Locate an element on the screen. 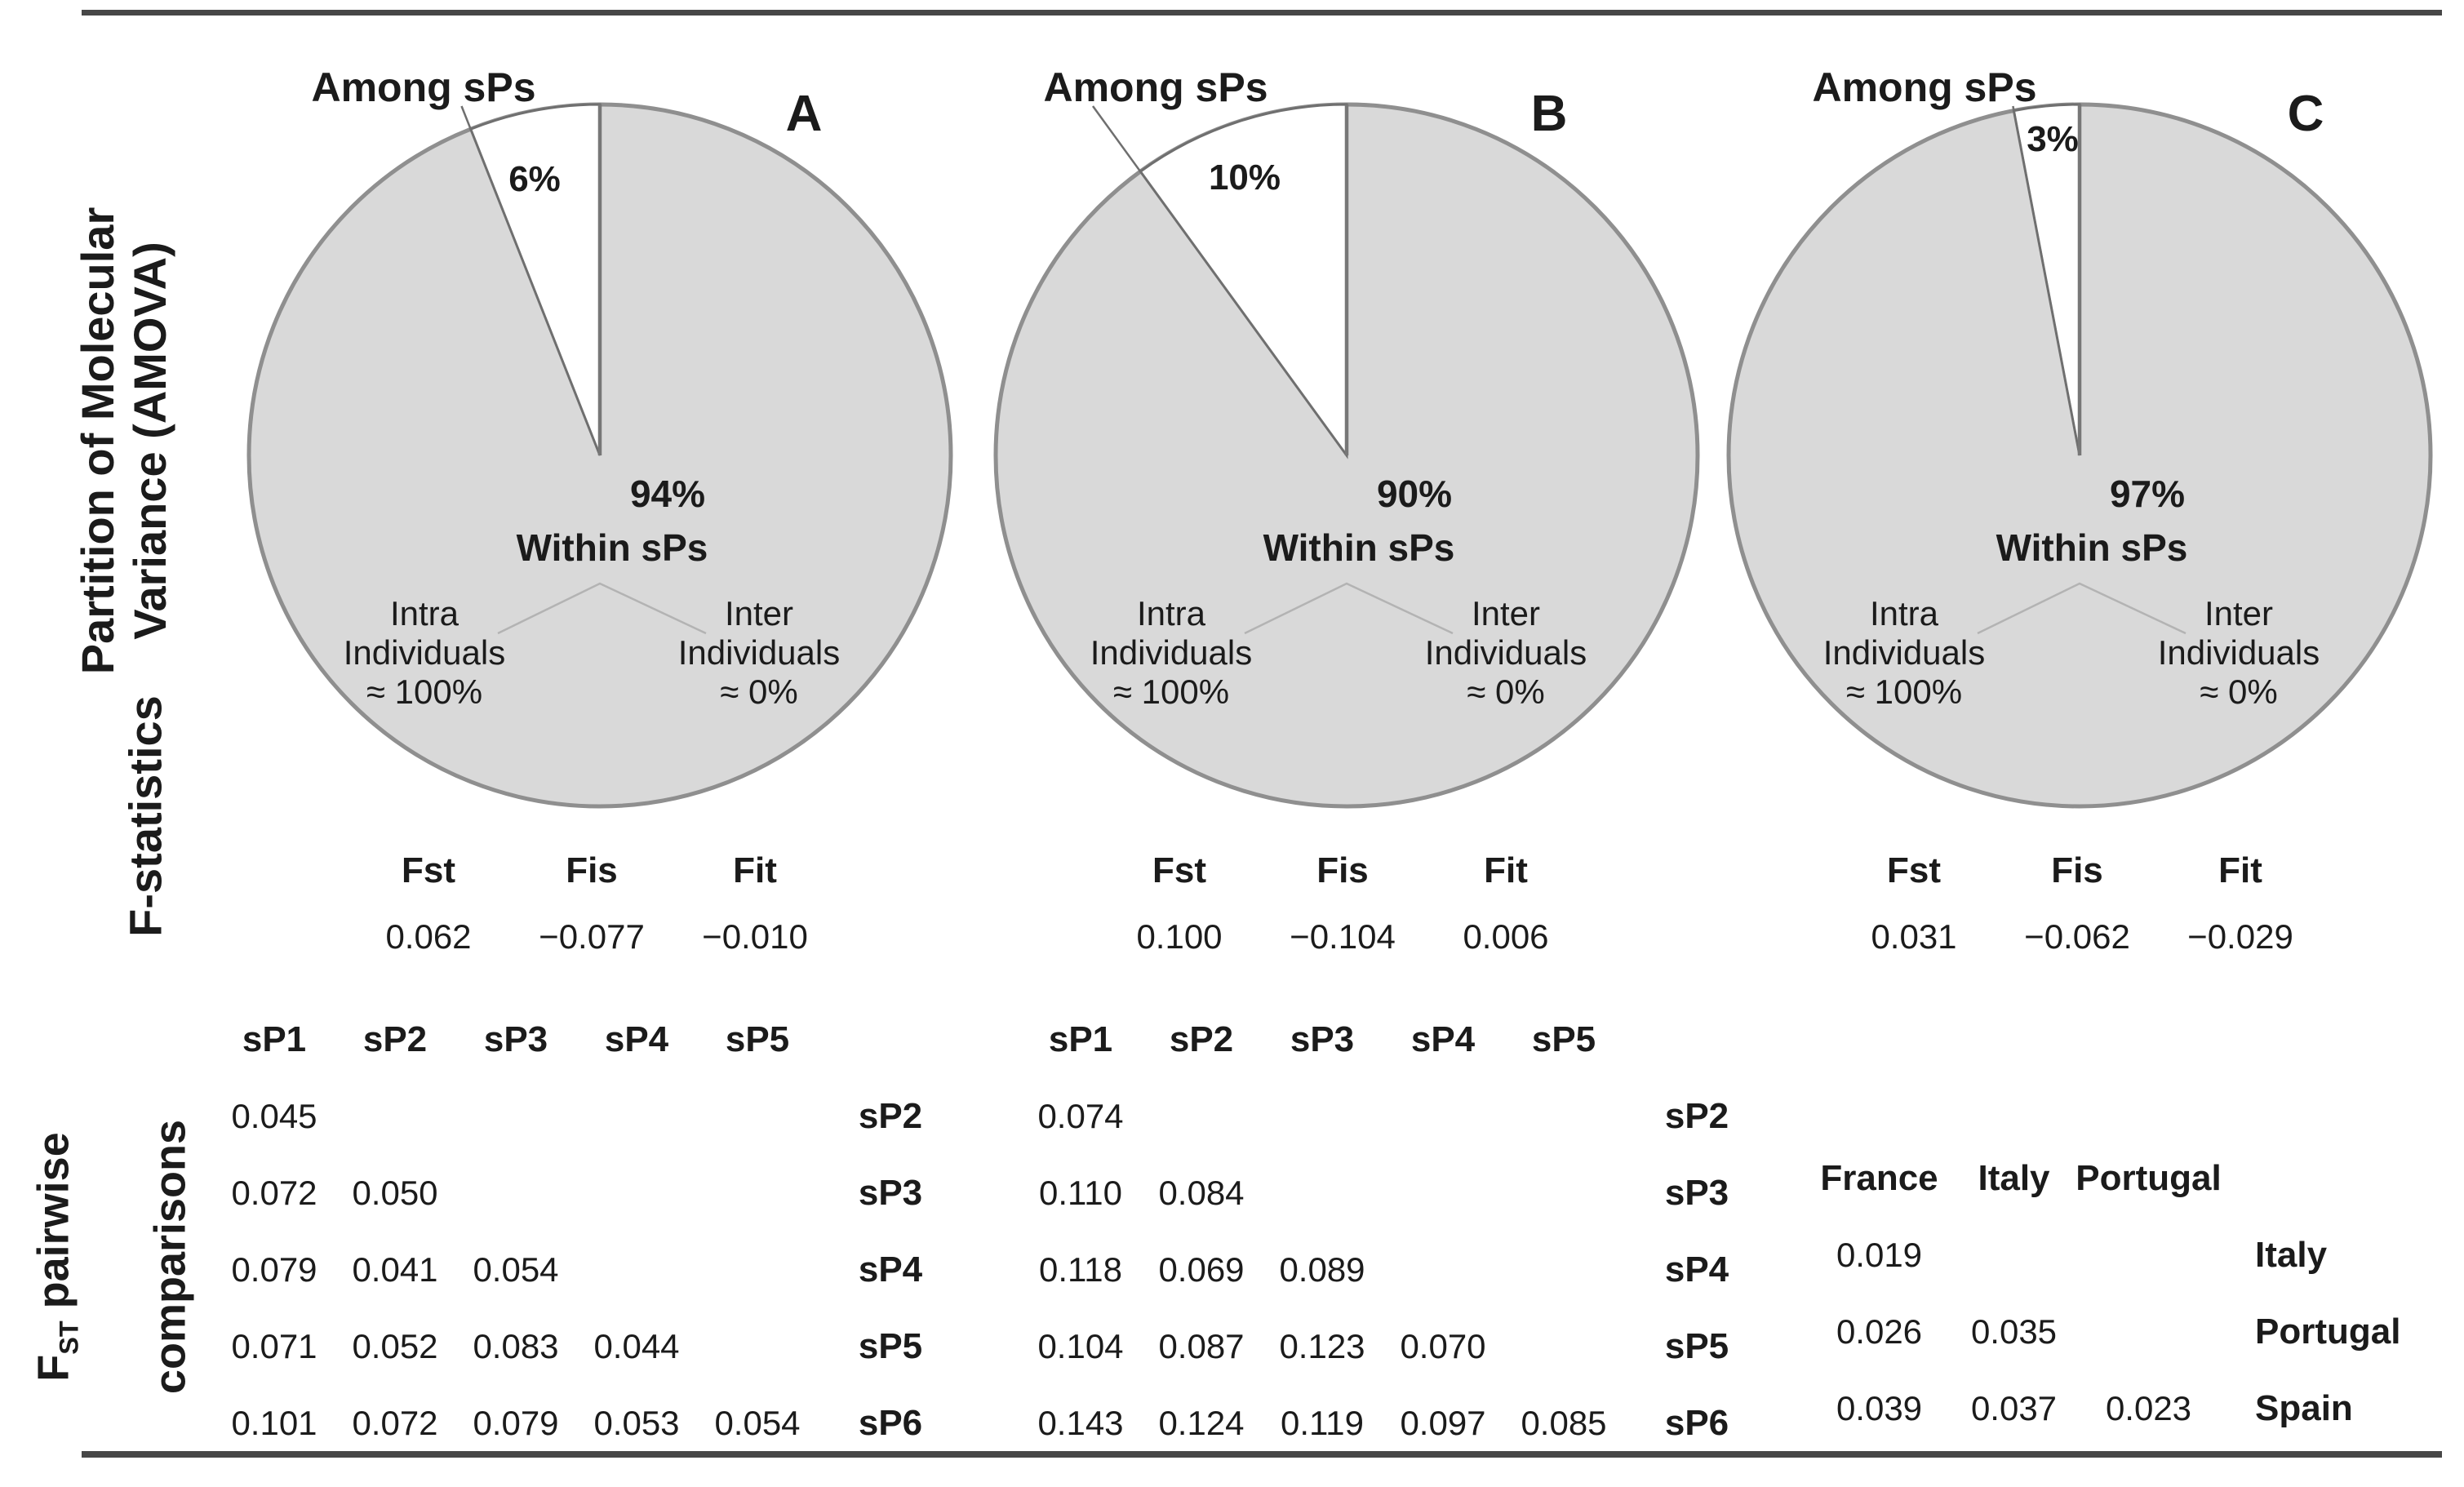 This screenshot has height=1487, width=2464. panel-letter: C is located at coordinates (2305, 114).